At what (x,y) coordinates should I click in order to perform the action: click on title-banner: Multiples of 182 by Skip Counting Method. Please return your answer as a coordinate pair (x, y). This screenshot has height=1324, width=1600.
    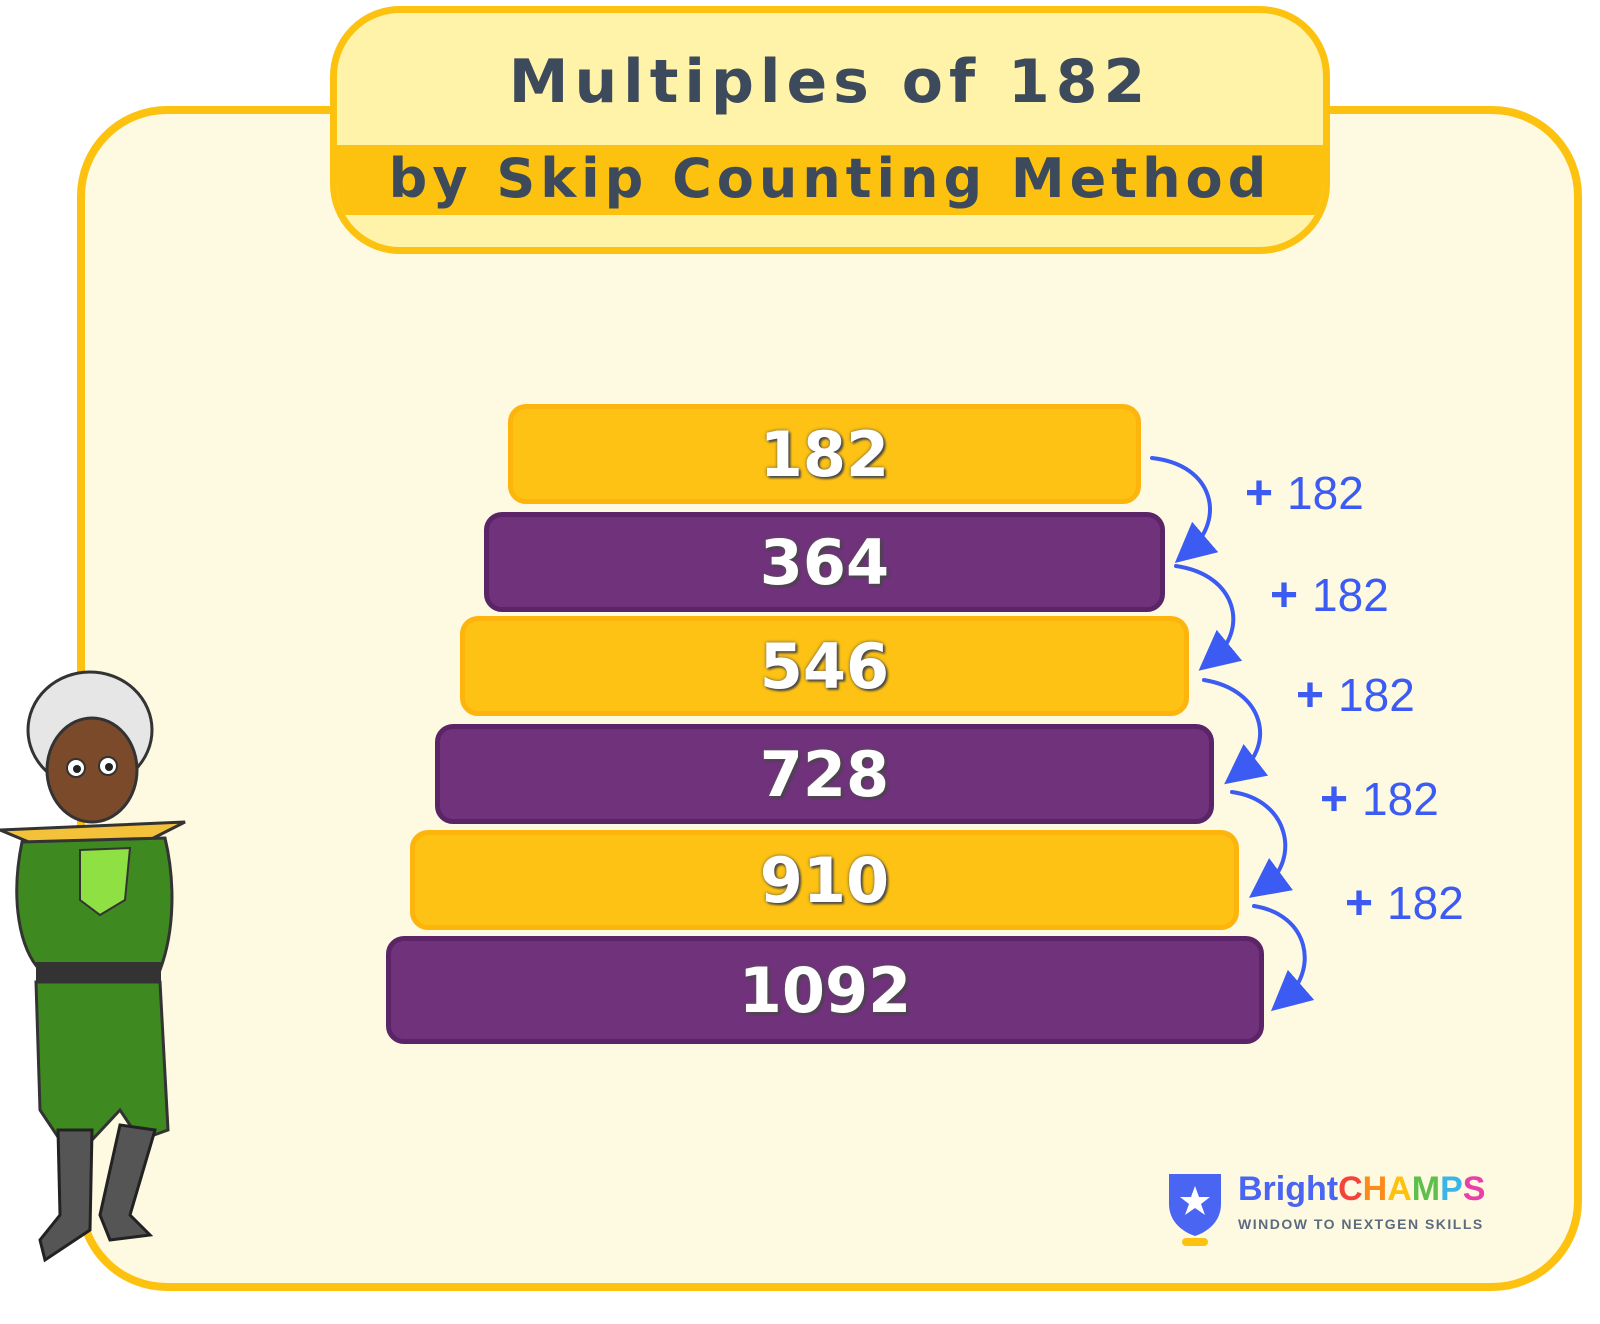
    Looking at the image, I should click on (830, 130).